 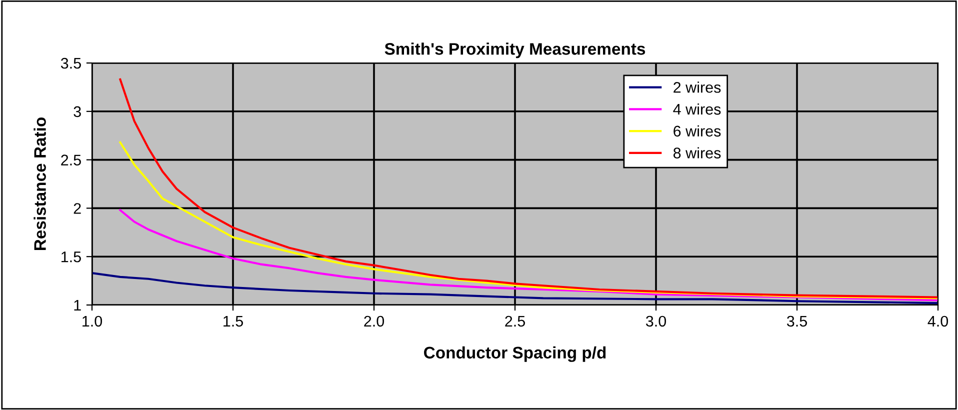 I want to click on x-tick-label: 2.0, so click(x=374, y=321).